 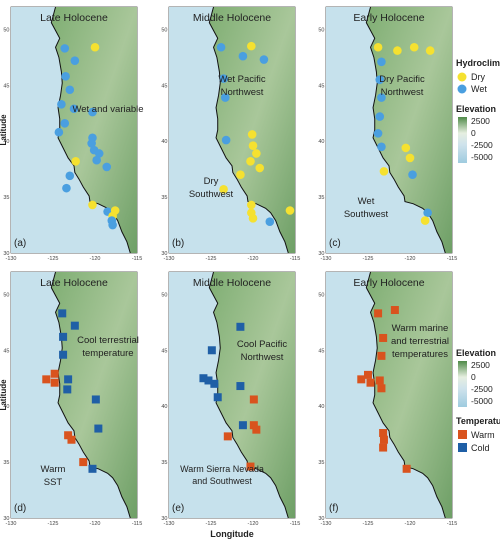 I want to click on elevation-tick: 2500, so click(x=480, y=121).